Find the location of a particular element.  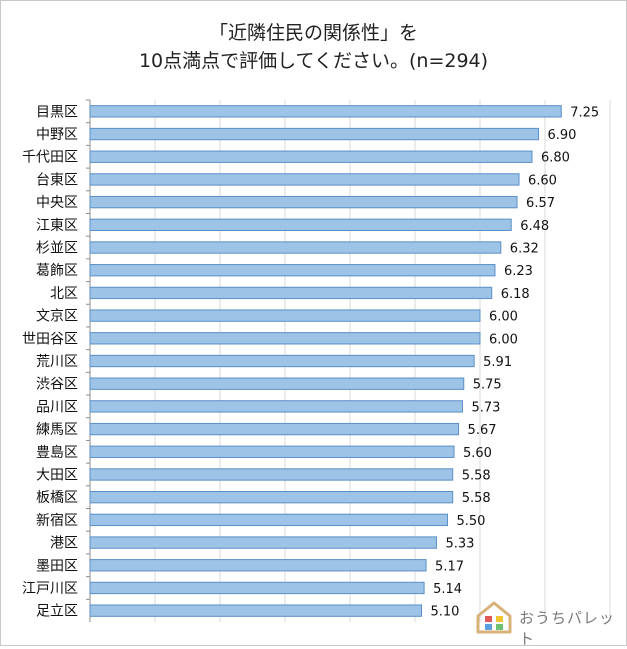

category-label: 品川区 is located at coordinates (57, 407).